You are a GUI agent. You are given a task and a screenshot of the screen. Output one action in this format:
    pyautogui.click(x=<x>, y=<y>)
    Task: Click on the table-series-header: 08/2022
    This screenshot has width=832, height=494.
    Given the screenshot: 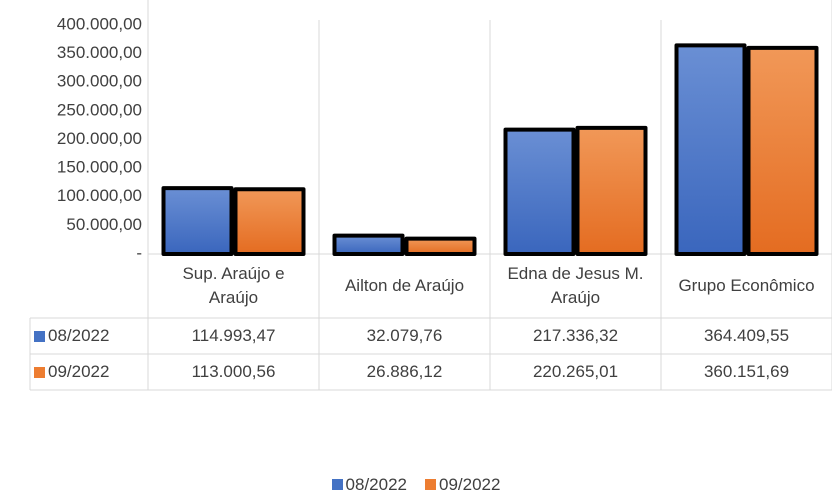 What is the action you would take?
    pyautogui.click(x=90, y=336)
    